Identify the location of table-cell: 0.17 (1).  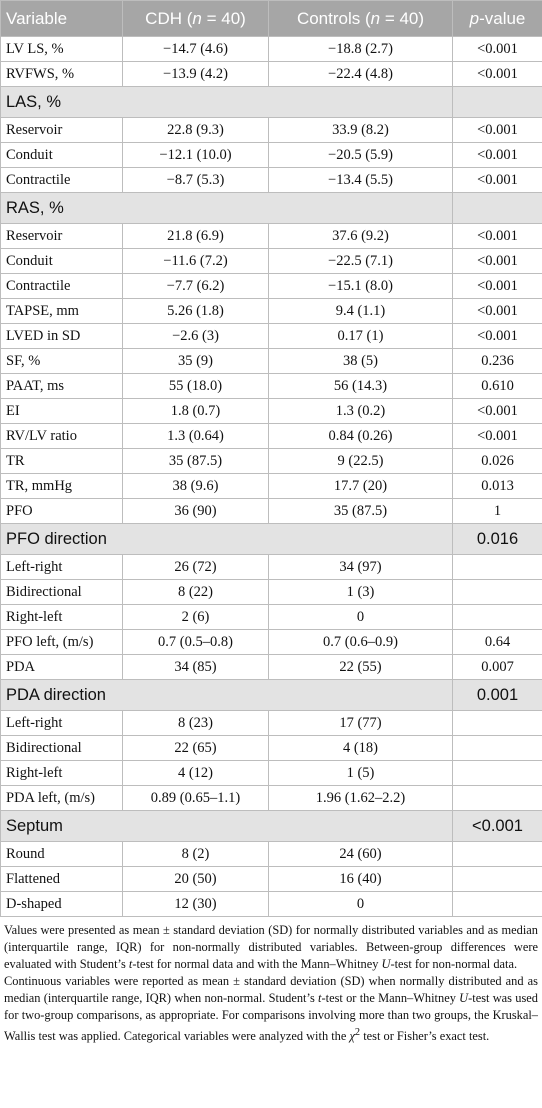
(360, 336).